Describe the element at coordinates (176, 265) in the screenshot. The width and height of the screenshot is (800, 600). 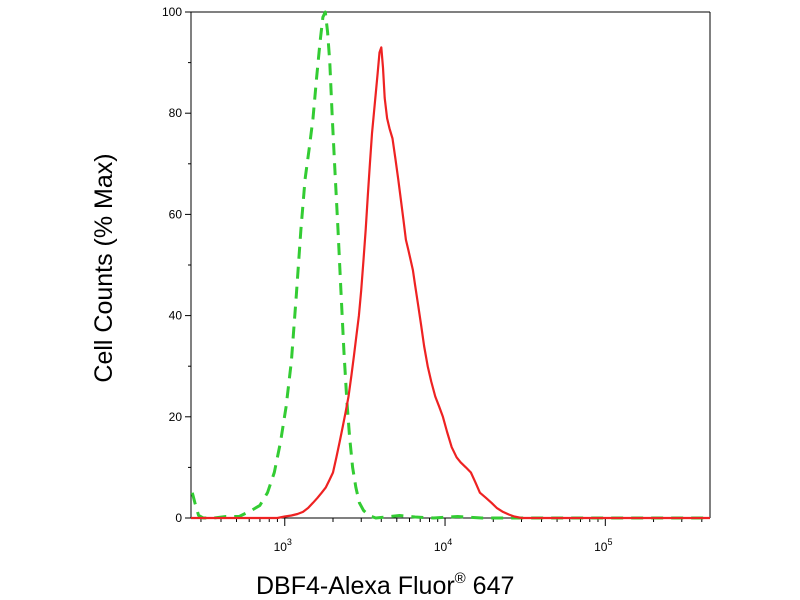
I see `y-axis-ticks: 0 20 40 60 80 100` at that location.